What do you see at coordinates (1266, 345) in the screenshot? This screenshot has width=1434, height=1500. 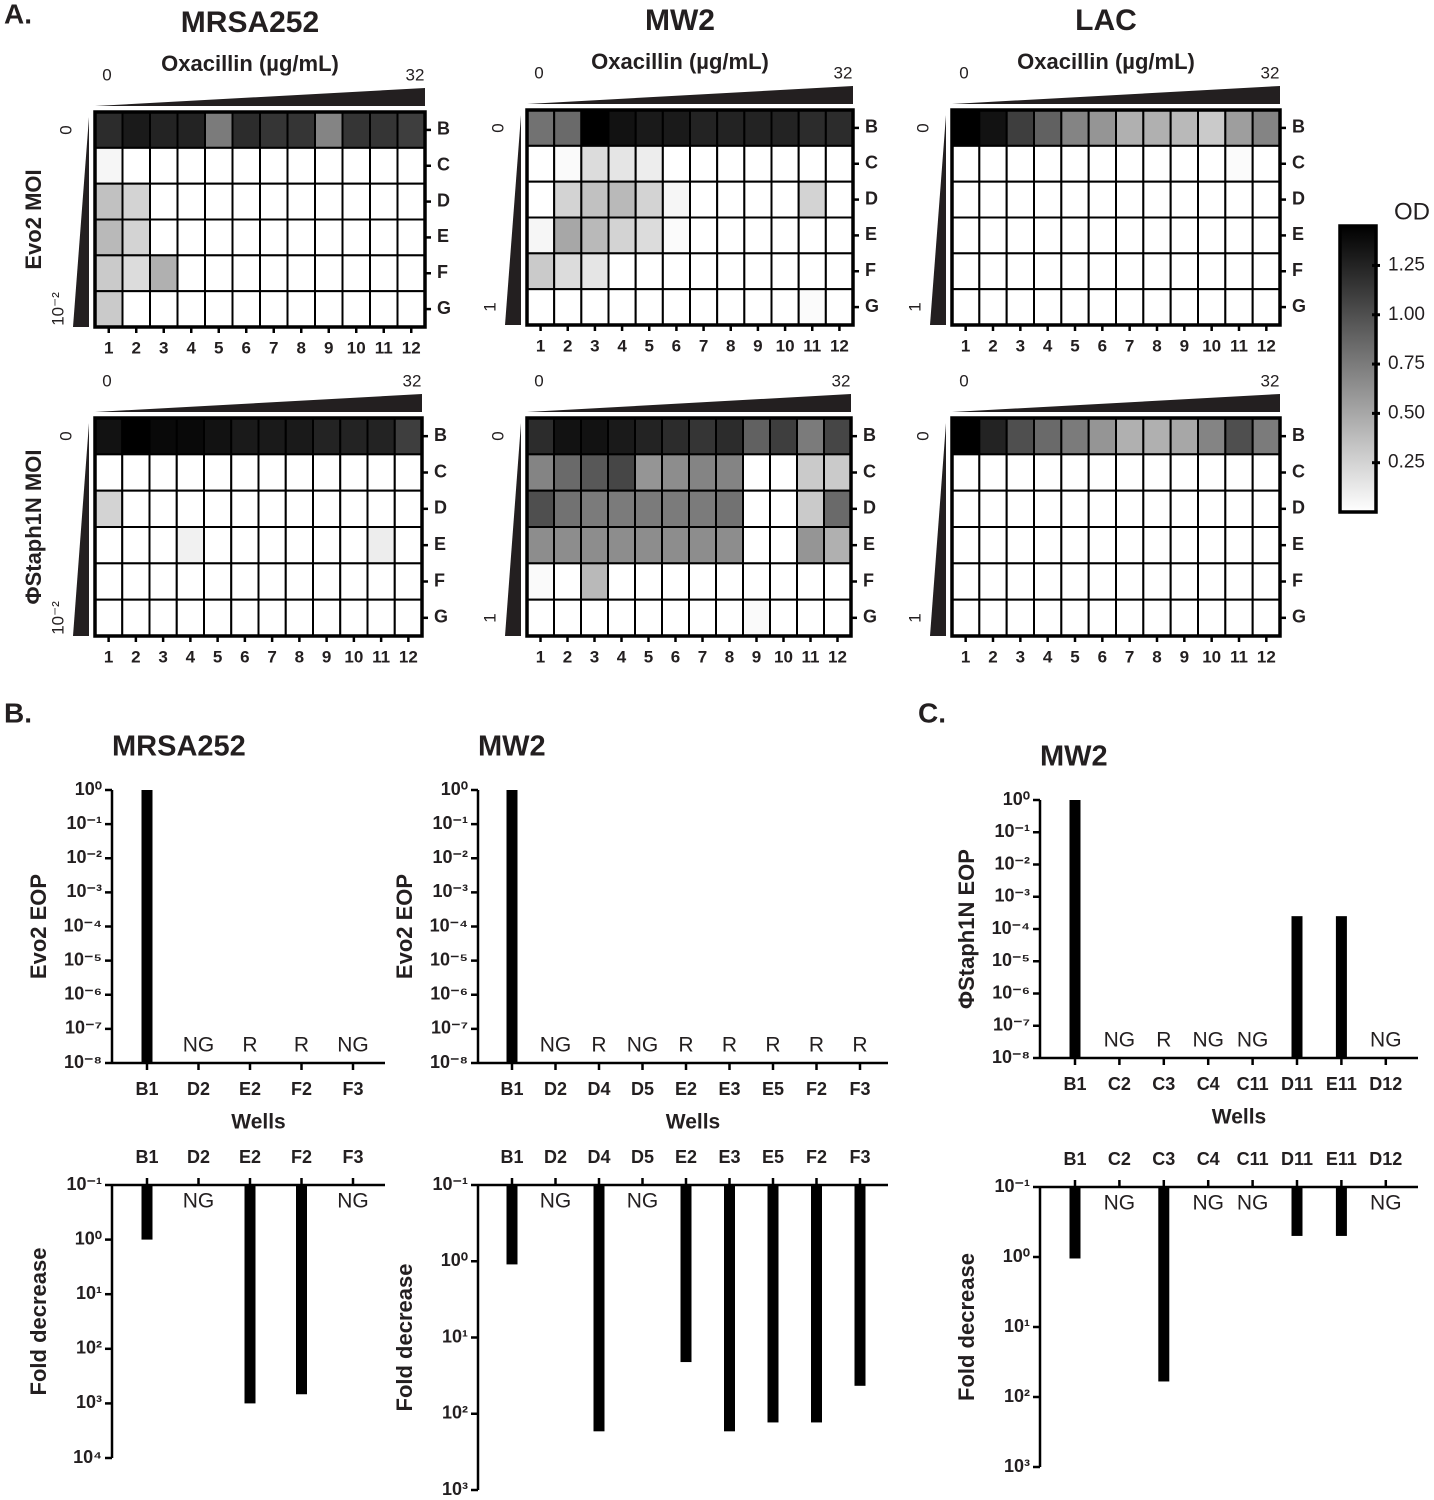 I see `column-label: 12` at bounding box center [1266, 345].